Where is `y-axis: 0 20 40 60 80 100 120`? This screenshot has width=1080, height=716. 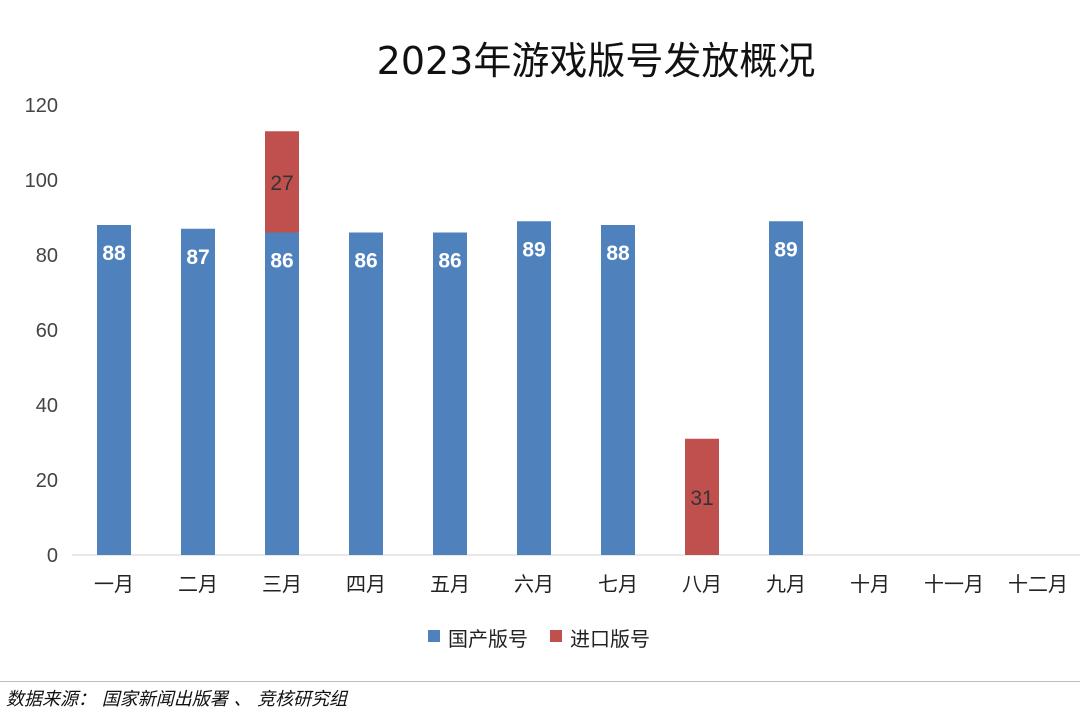
y-axis: 0 20 40 60 80 100 120 is located at coordinates (41, 331).